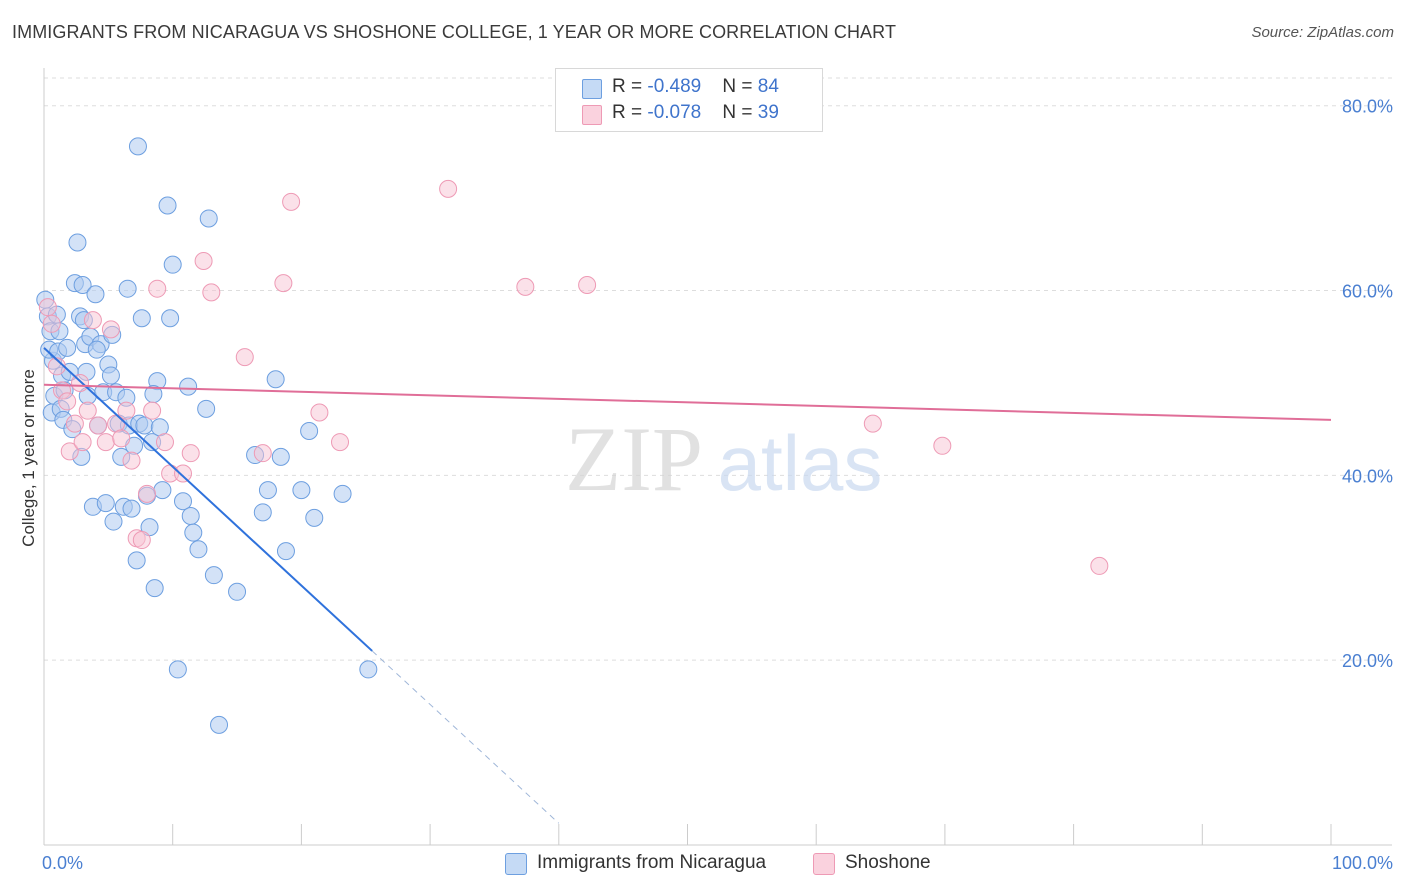  What do you see at coordinates (465, 737) in the screenshot?
I see `trend-line-nicaragua-extension` at bounding box center [465, 737].